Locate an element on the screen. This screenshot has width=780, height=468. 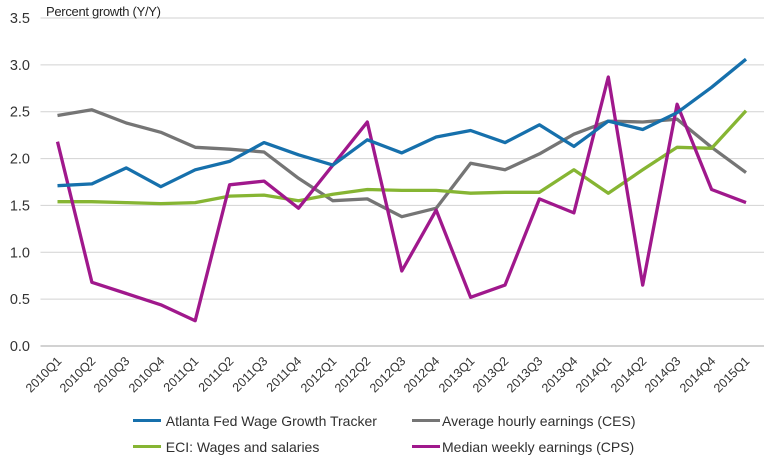
svg-text: 1.5 is located at coordinates (20, 206).